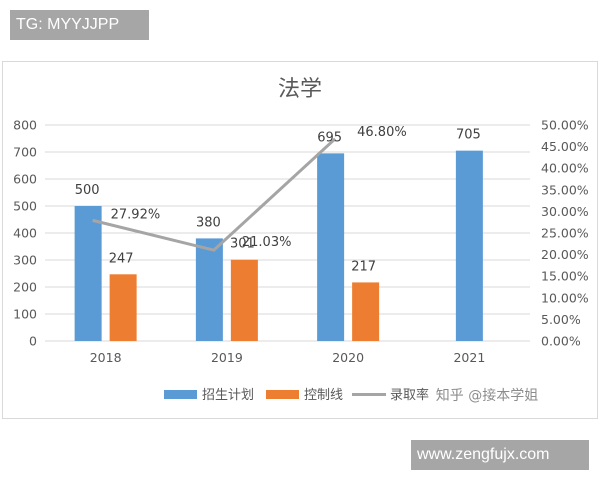  What do you see at coordinates (565, 168) in the screenshot?
I see `y2-tick-label: 40.00%` at bounding box center [565, 168].